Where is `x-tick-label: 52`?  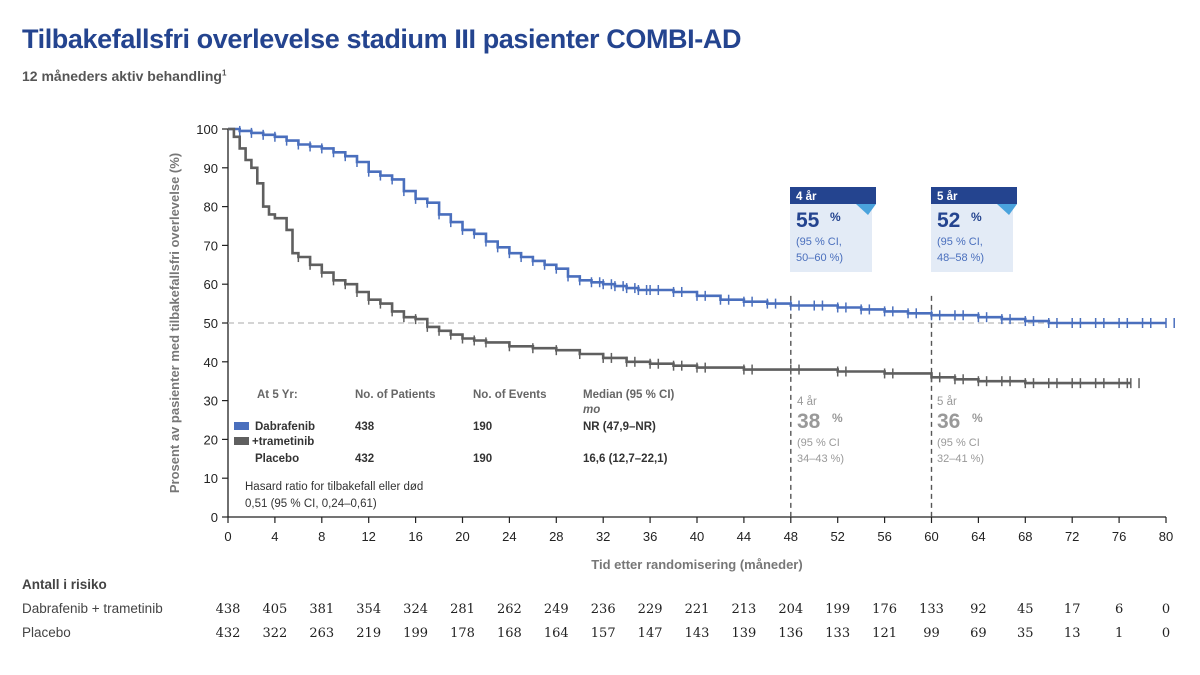 x-tick-label: 52 is located at coordinates (837, 536).